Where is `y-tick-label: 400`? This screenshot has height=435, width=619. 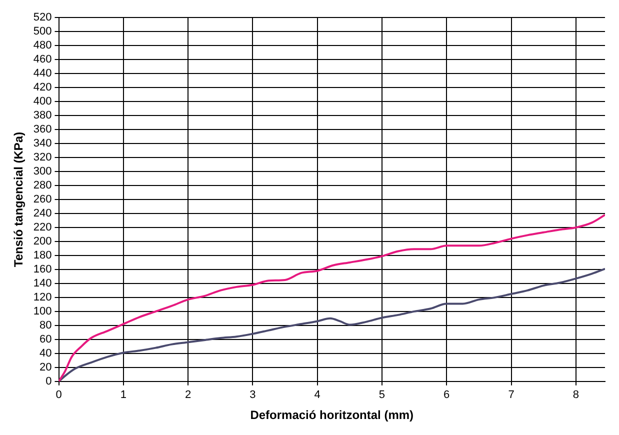
y-tick-label: 400 is located at coordinates (42, 102).